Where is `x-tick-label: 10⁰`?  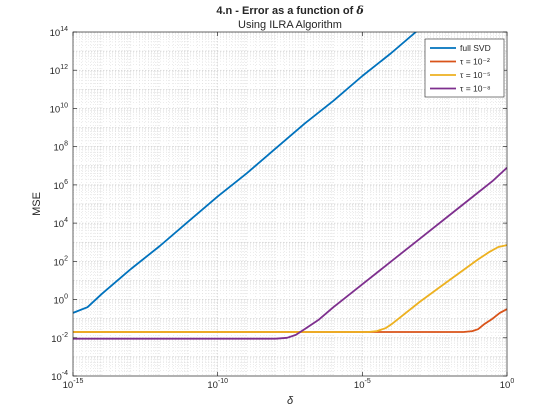 x-tick-label: 10⁰ is located at coordinates (507, 384).